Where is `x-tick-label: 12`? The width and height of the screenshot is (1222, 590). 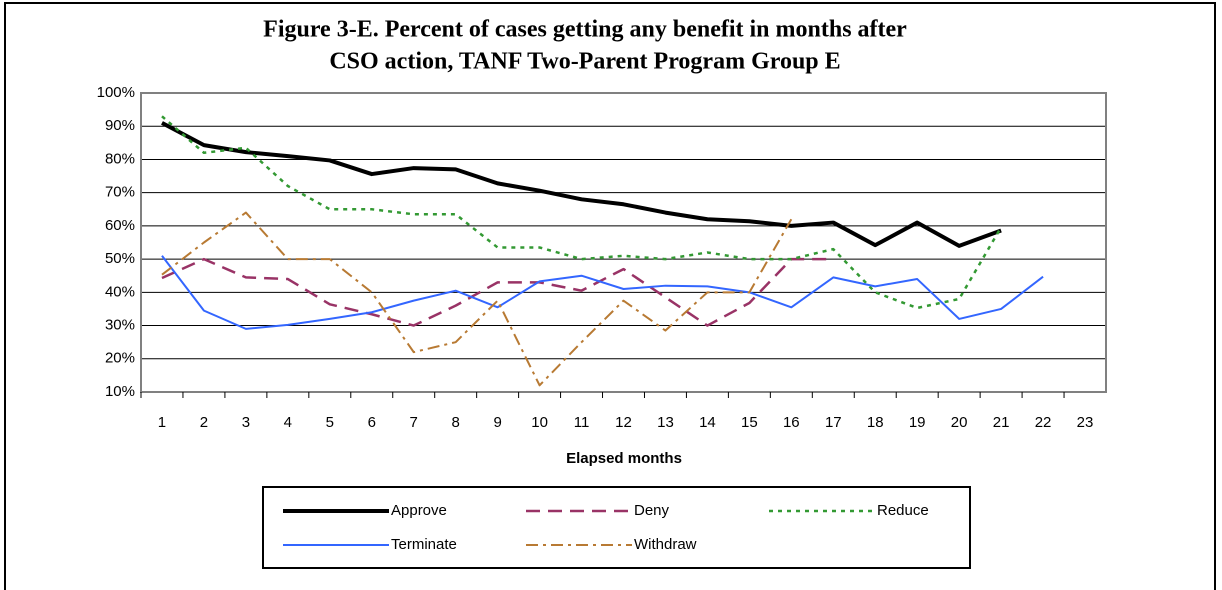
x-tick-label: 12 is located at coordinates (623, 422).